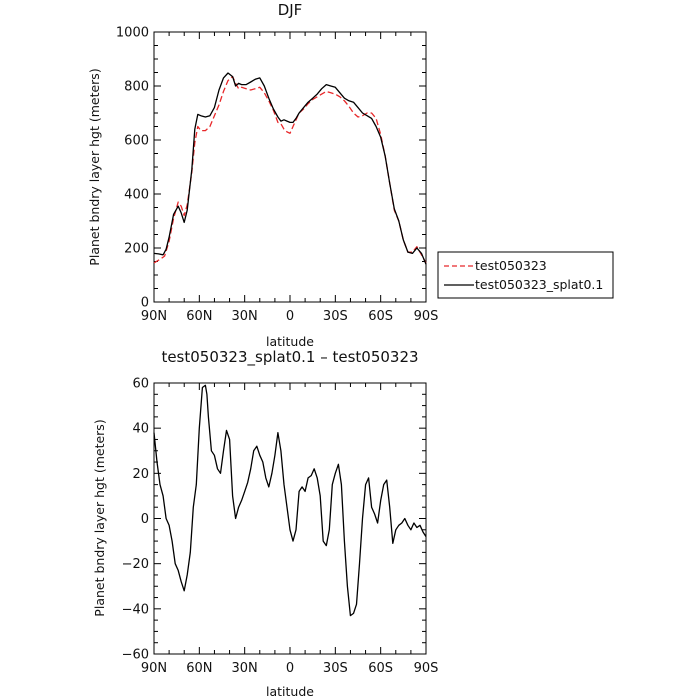 The image size is (700, 700). Describe the element at coordinates (199, 668) in the screenshot. I see `bottom-x-tick-label: 60N` at that location.